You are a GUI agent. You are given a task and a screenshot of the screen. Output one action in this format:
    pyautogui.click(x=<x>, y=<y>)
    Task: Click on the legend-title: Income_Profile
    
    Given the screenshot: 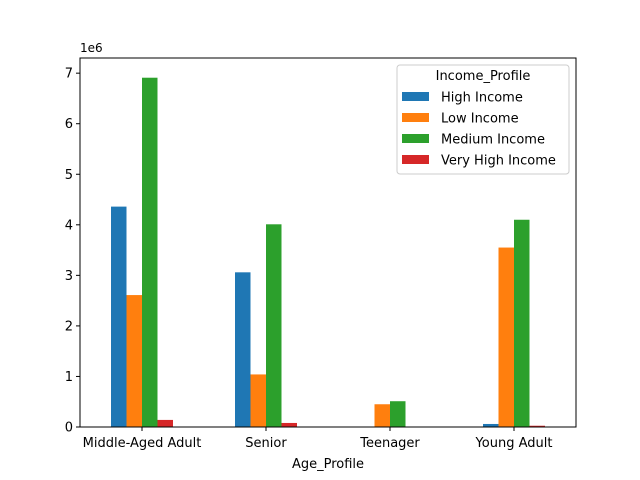 What is the action you would take?
    pyautogui.click(x=483, y=76)
    